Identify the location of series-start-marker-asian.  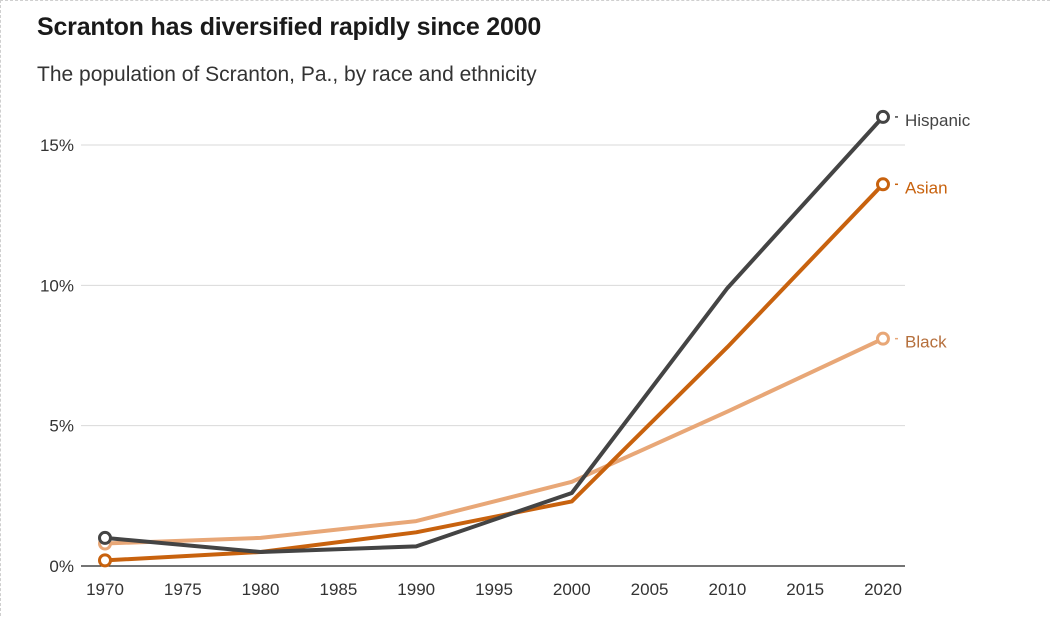
(105, 560).